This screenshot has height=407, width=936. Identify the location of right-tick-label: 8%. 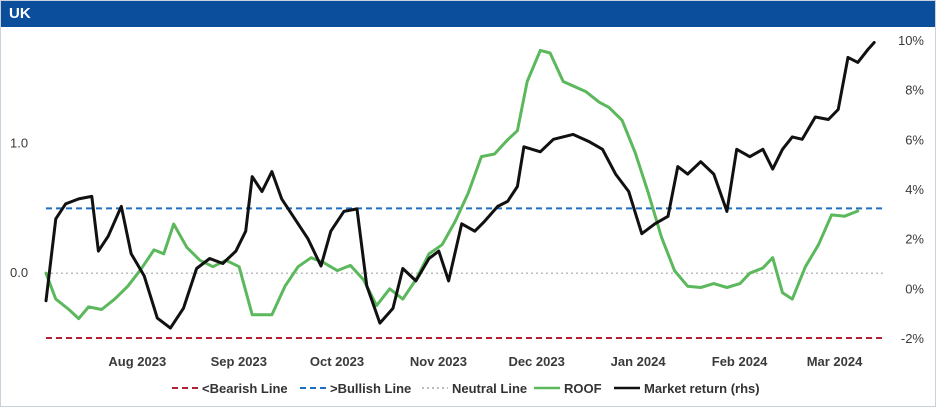
(914, 90).